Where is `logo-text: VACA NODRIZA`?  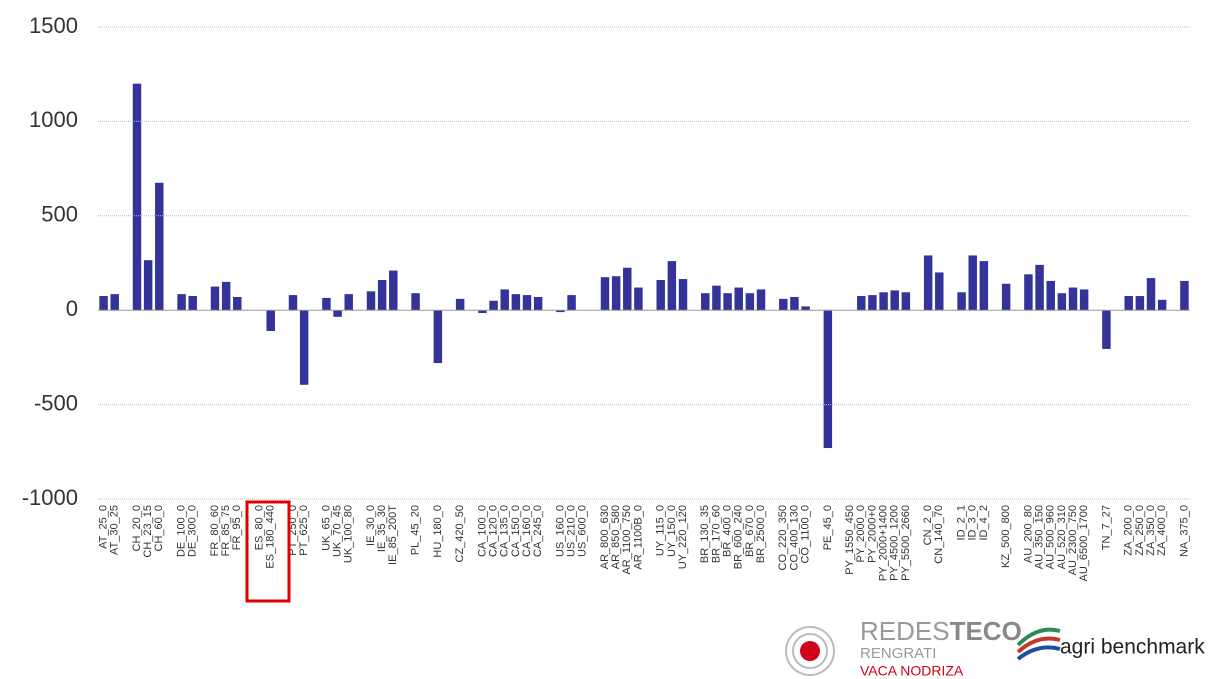
logo-text: VACA NODRIZA is located at coordinates (912, 671).